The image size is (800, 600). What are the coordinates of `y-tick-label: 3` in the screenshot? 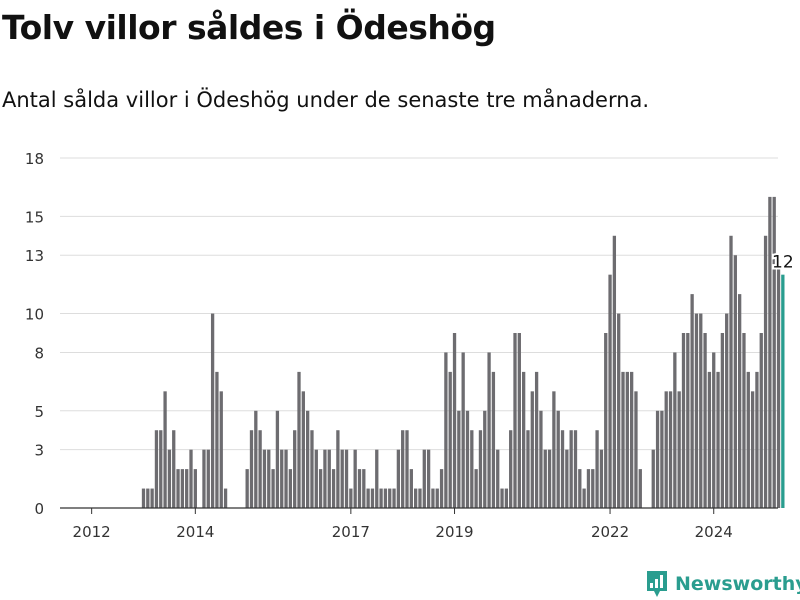 It's located at (39, 451).